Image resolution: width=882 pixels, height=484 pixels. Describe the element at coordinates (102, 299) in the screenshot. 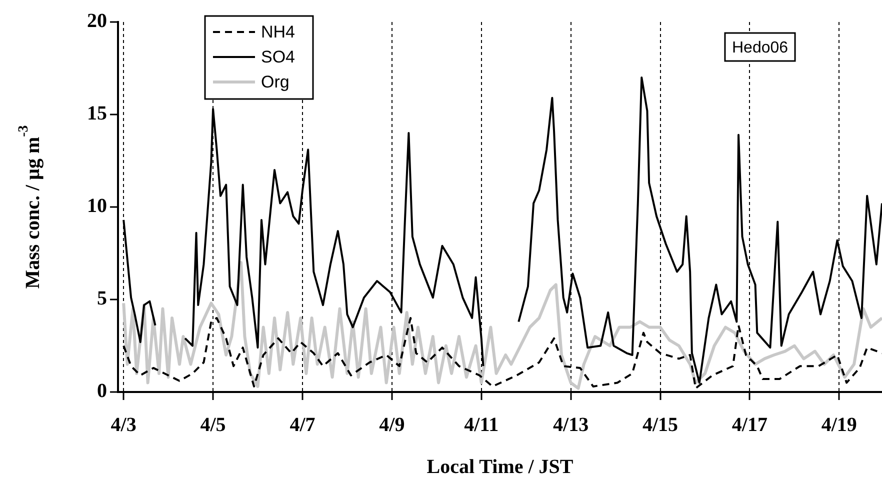

I see `y-tick-label: 5` at that location.